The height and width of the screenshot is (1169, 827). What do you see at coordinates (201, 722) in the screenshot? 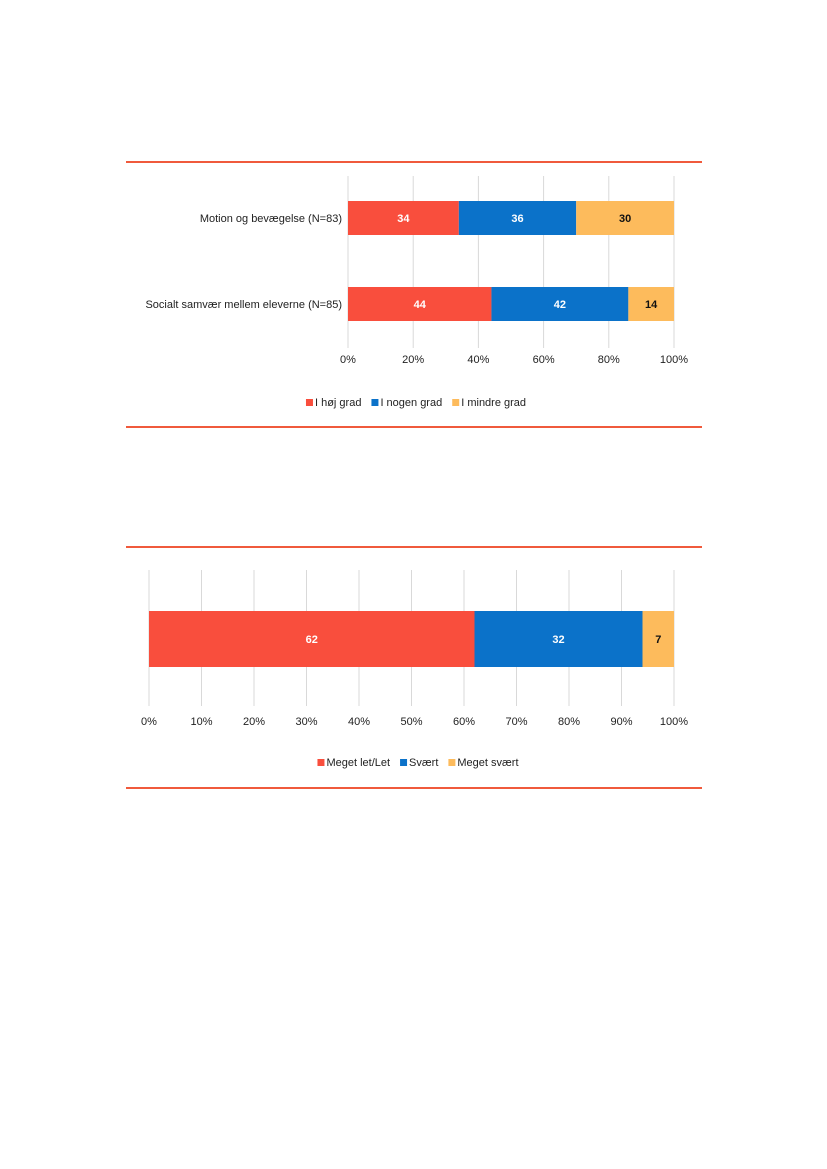
I see `x-tick-label: 10%` at bounding box center [201, 722].